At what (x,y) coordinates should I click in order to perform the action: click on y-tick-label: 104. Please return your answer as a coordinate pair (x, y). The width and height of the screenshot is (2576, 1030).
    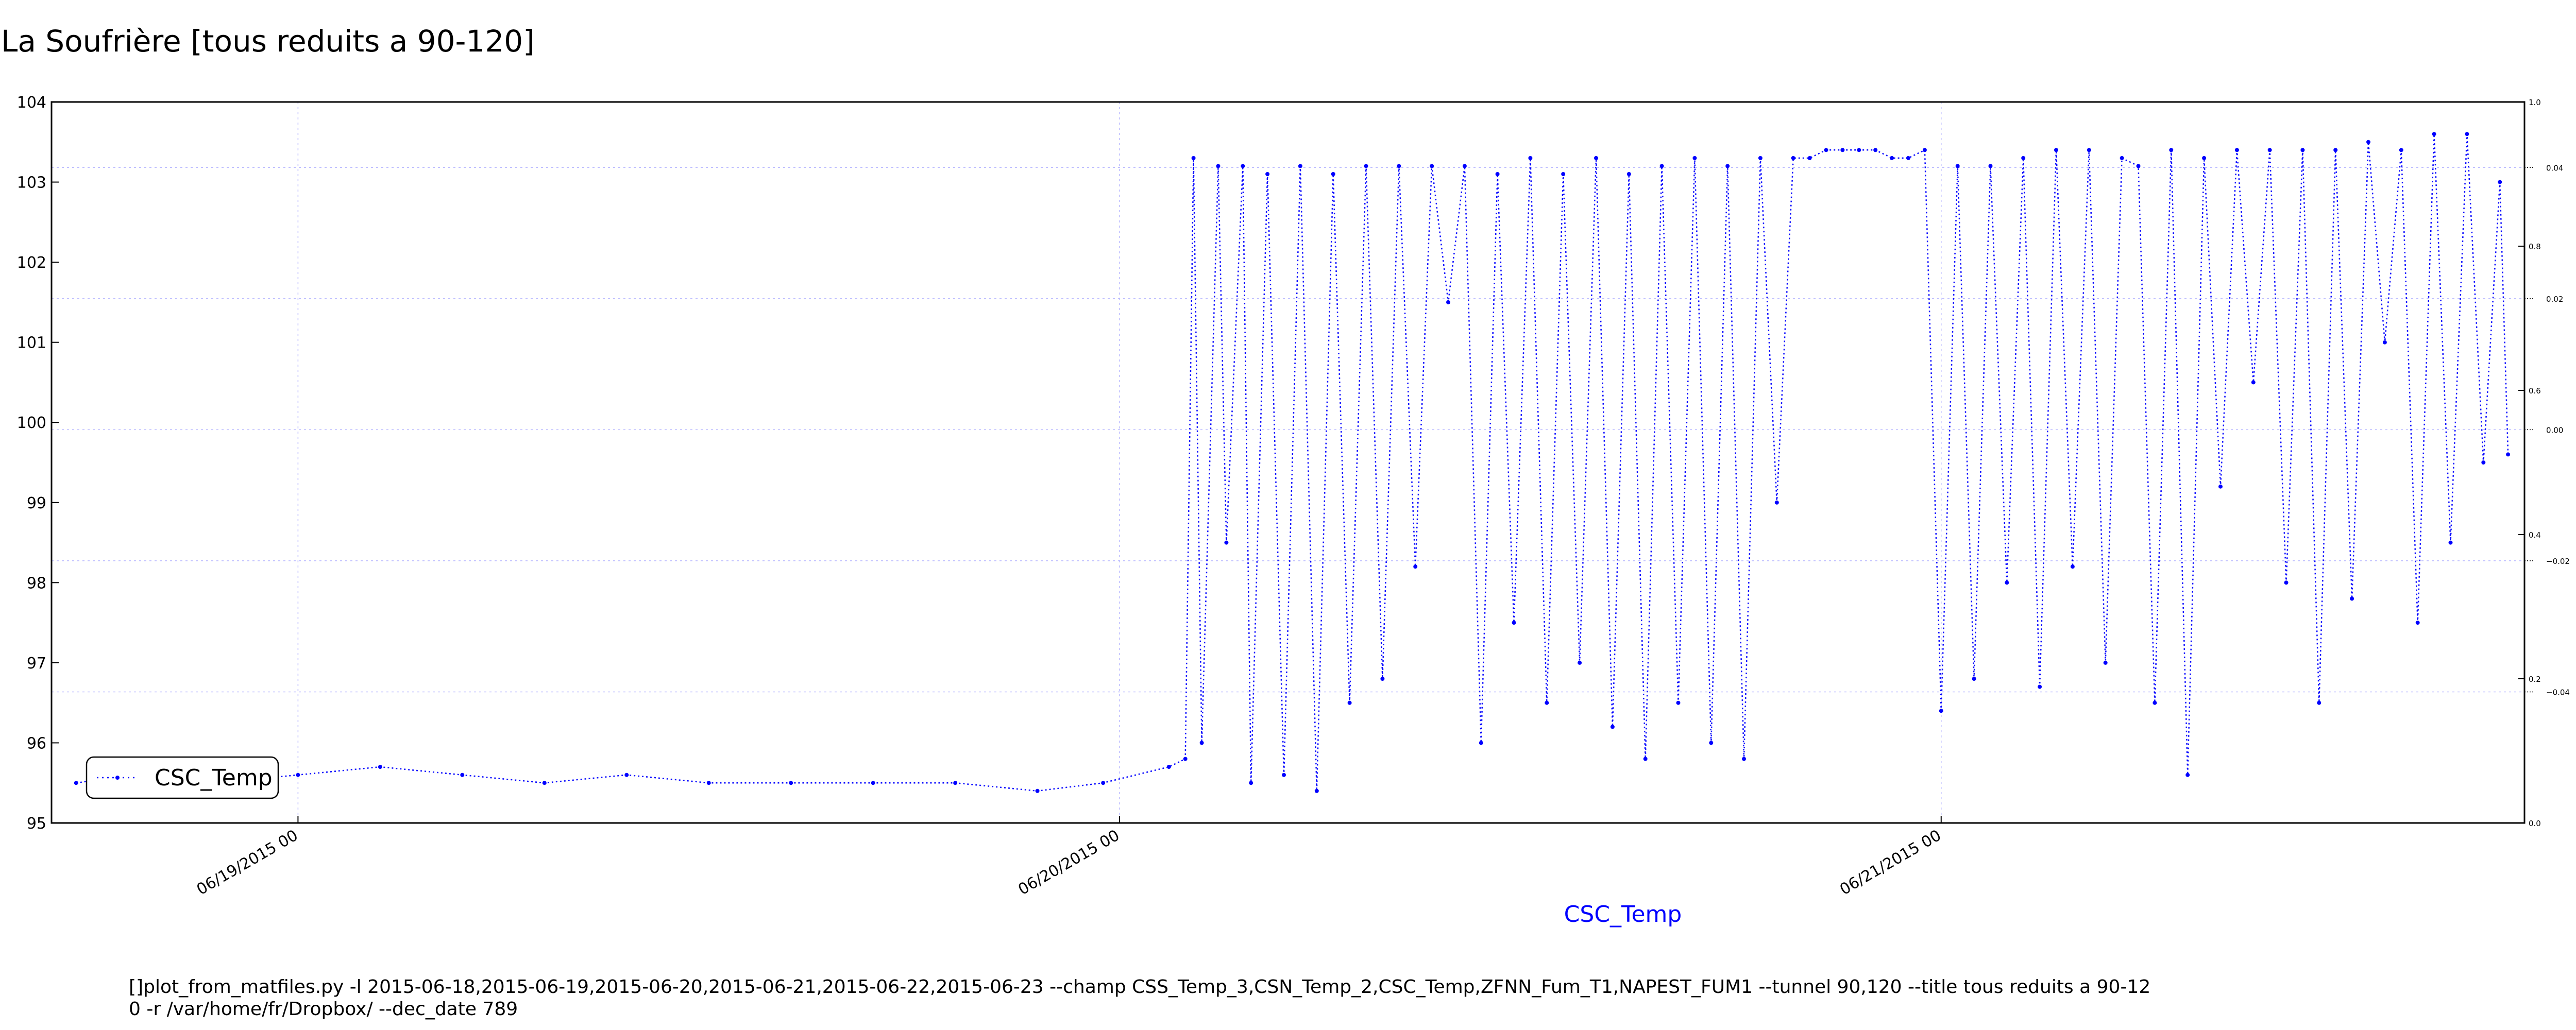
    Looking at the image, I should click on (31, 103).